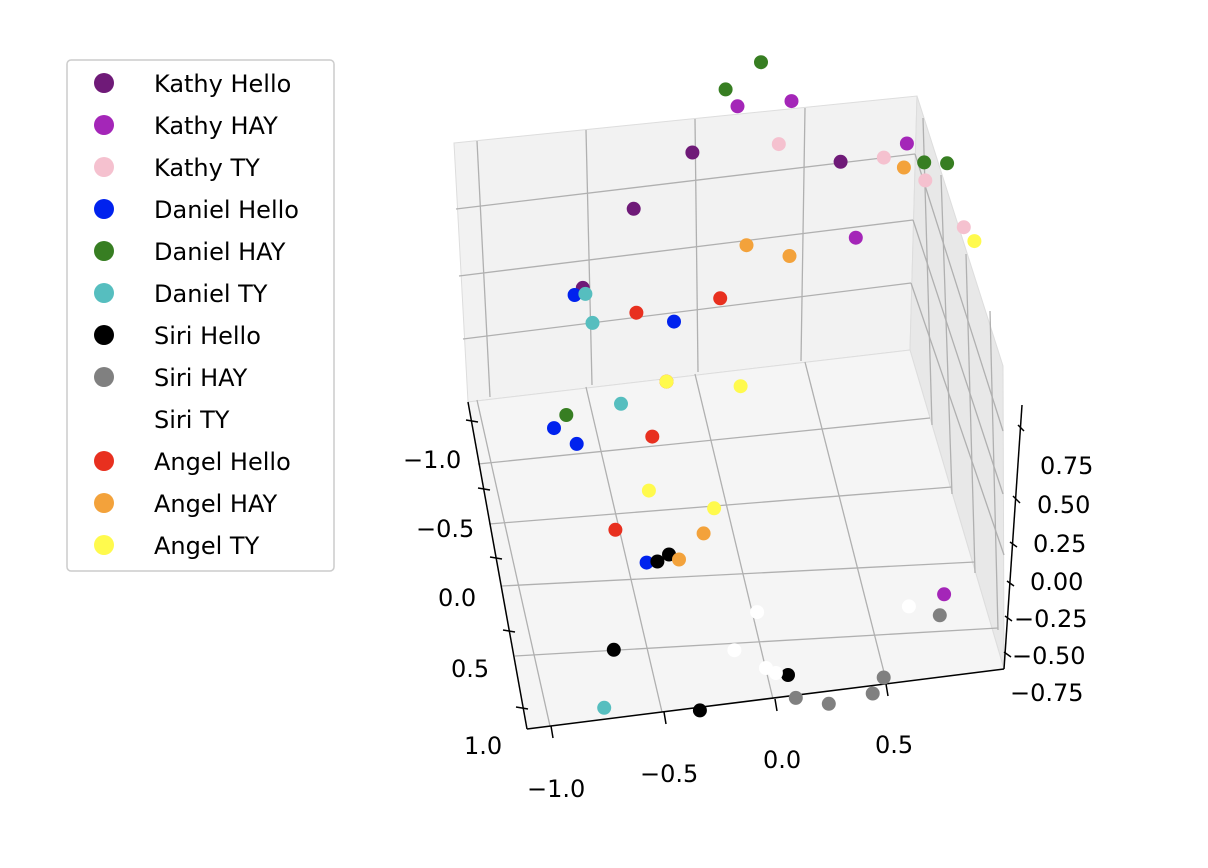  I want to click on pane-top, so click(685, 249).